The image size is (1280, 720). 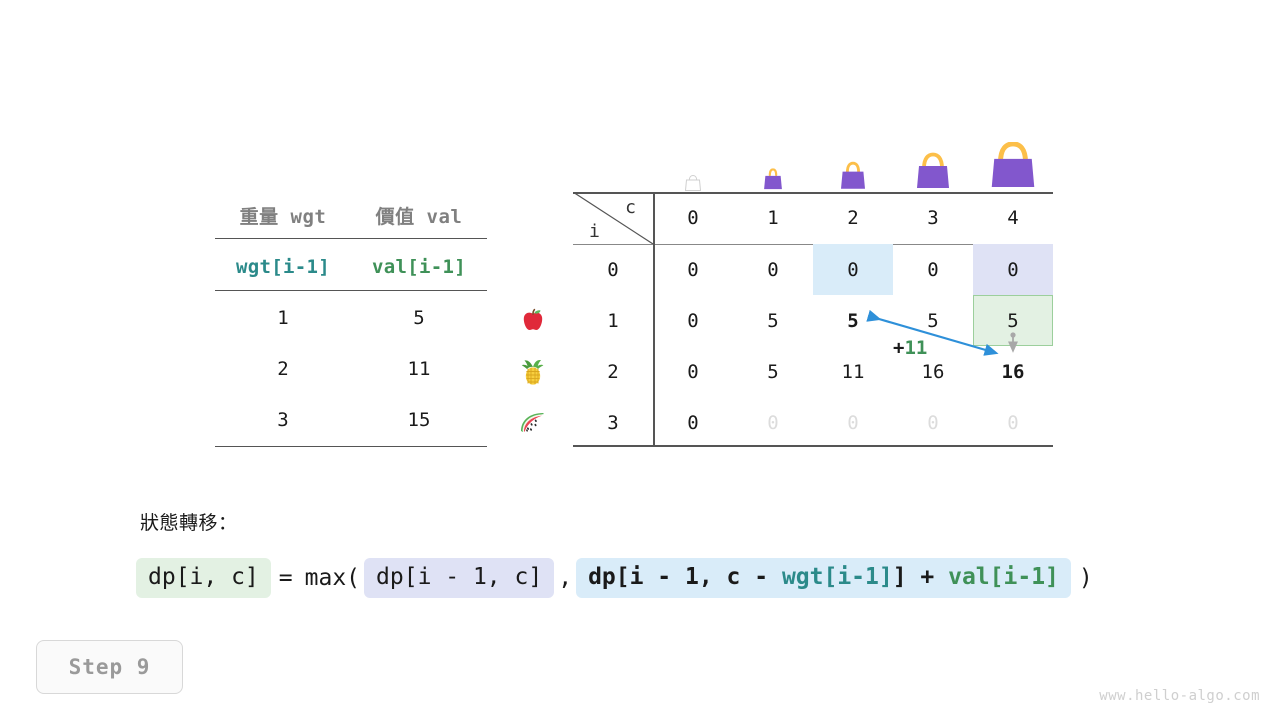 What do you see at coordinates (419, 266) in the screenshot?
I see `item-table-subheader-val: val[i-1]` at bounding box center [419, 266].